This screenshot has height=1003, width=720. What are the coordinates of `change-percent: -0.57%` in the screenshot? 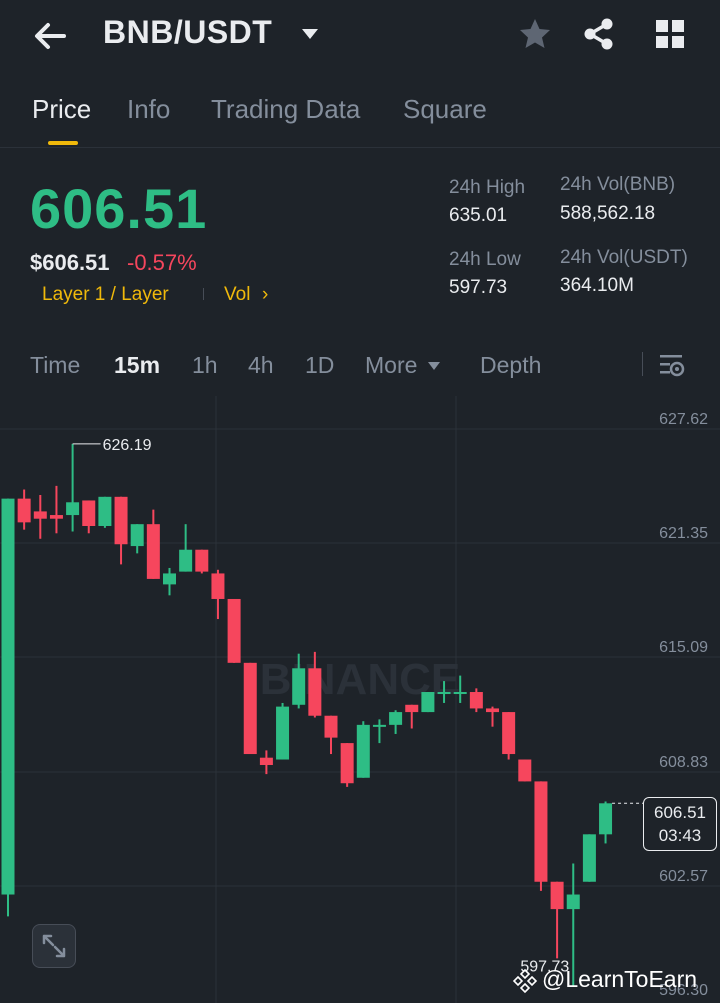 It's located at (162, 262).